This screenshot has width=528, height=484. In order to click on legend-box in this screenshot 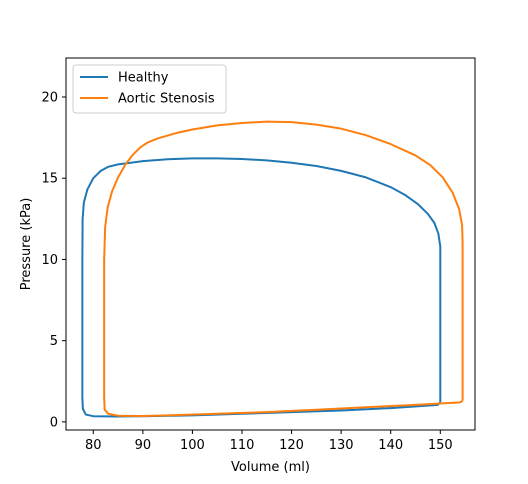, I will do `click(149, 89)`.